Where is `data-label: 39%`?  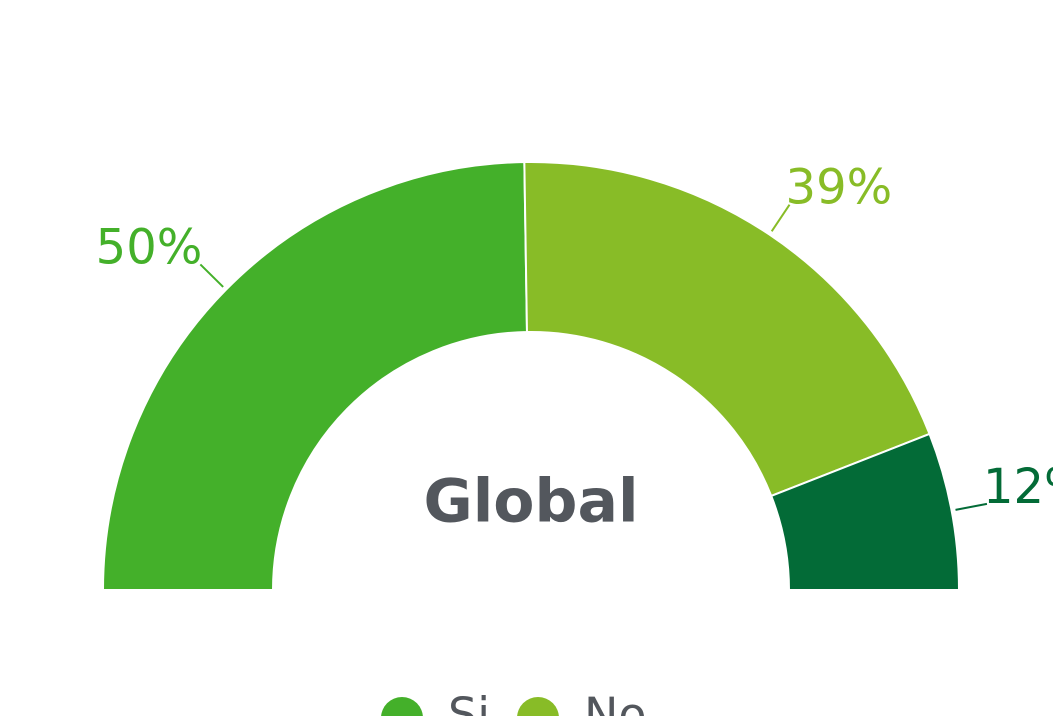 data-label: 39% is located at coordinates (839, 188).